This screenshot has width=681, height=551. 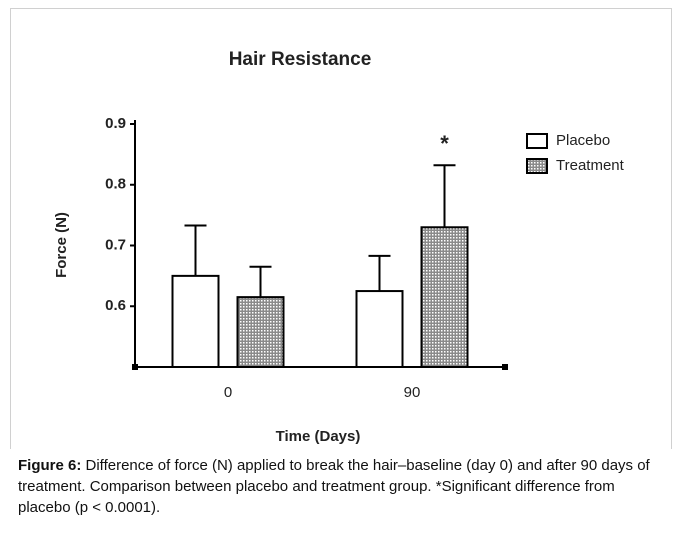 I want to click on legend-label: Treatment, so click(x=590, y=165).